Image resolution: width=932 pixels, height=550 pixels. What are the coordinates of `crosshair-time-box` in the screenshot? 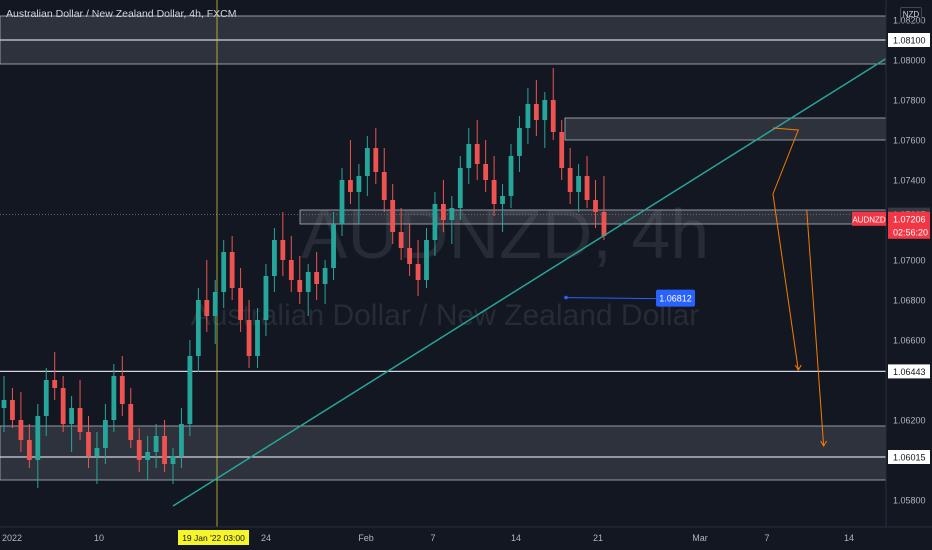 It's located at (213, 537).